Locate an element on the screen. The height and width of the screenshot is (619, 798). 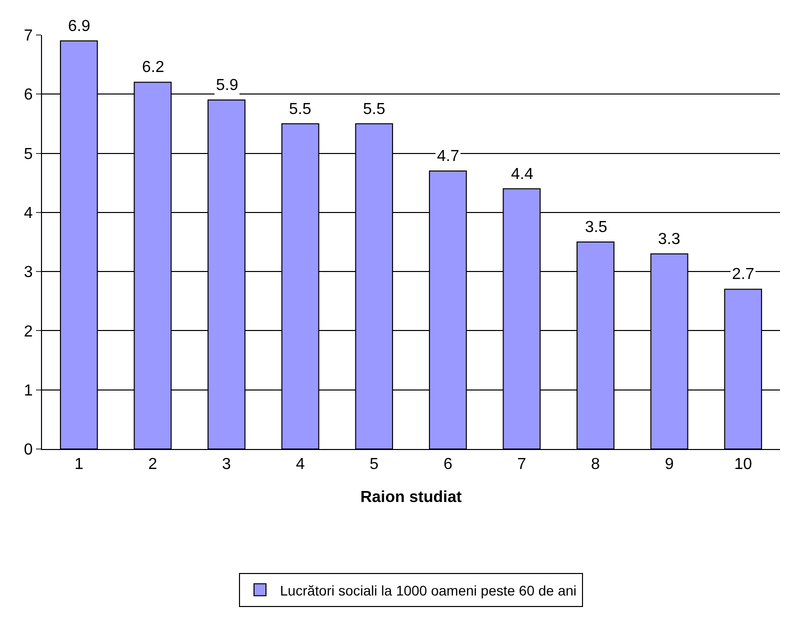
y-tick-label: 0 is located at coordinates (28, 450).